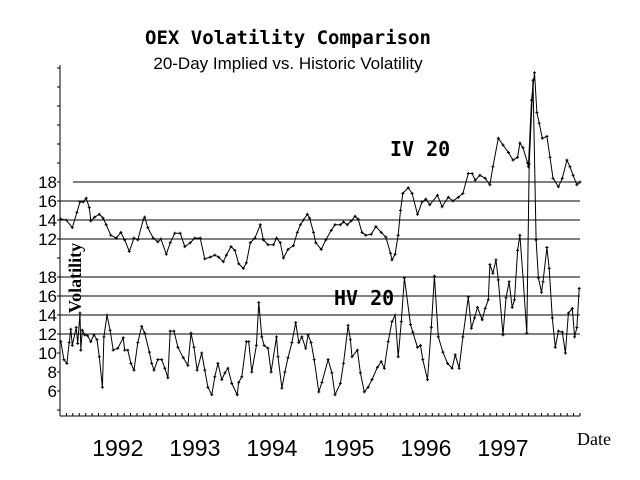 The height and width of the screenshot is (480, 640). I want to click on y-tick-label: 18, so click(47, 182).